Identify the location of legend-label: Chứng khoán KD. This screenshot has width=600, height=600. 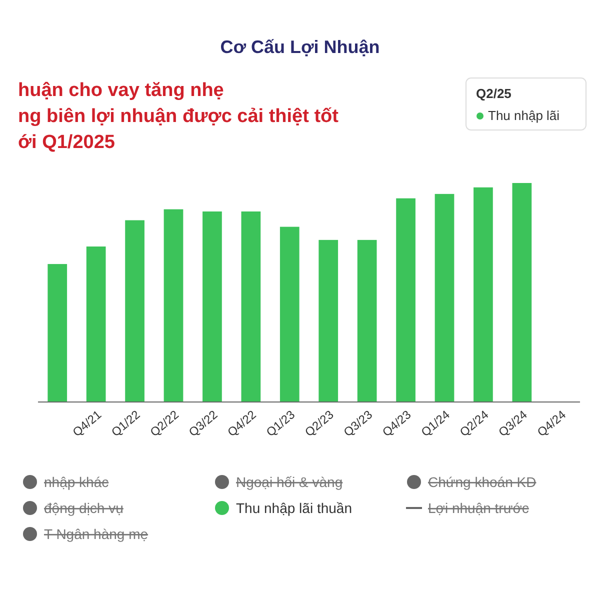
(482, 482).